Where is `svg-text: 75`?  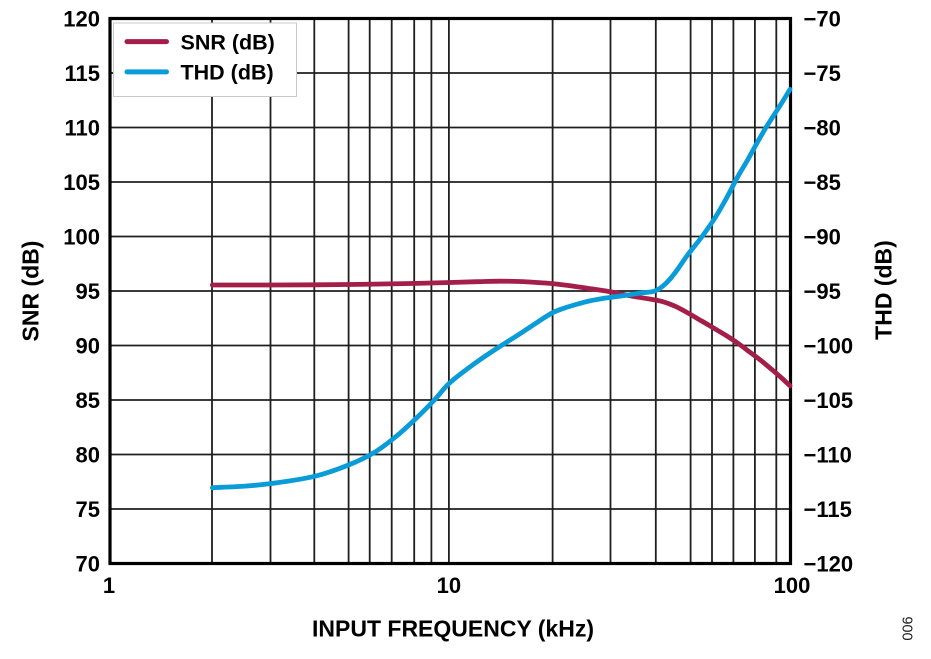
svg-text: 75 is located at coordinates (88, 509).